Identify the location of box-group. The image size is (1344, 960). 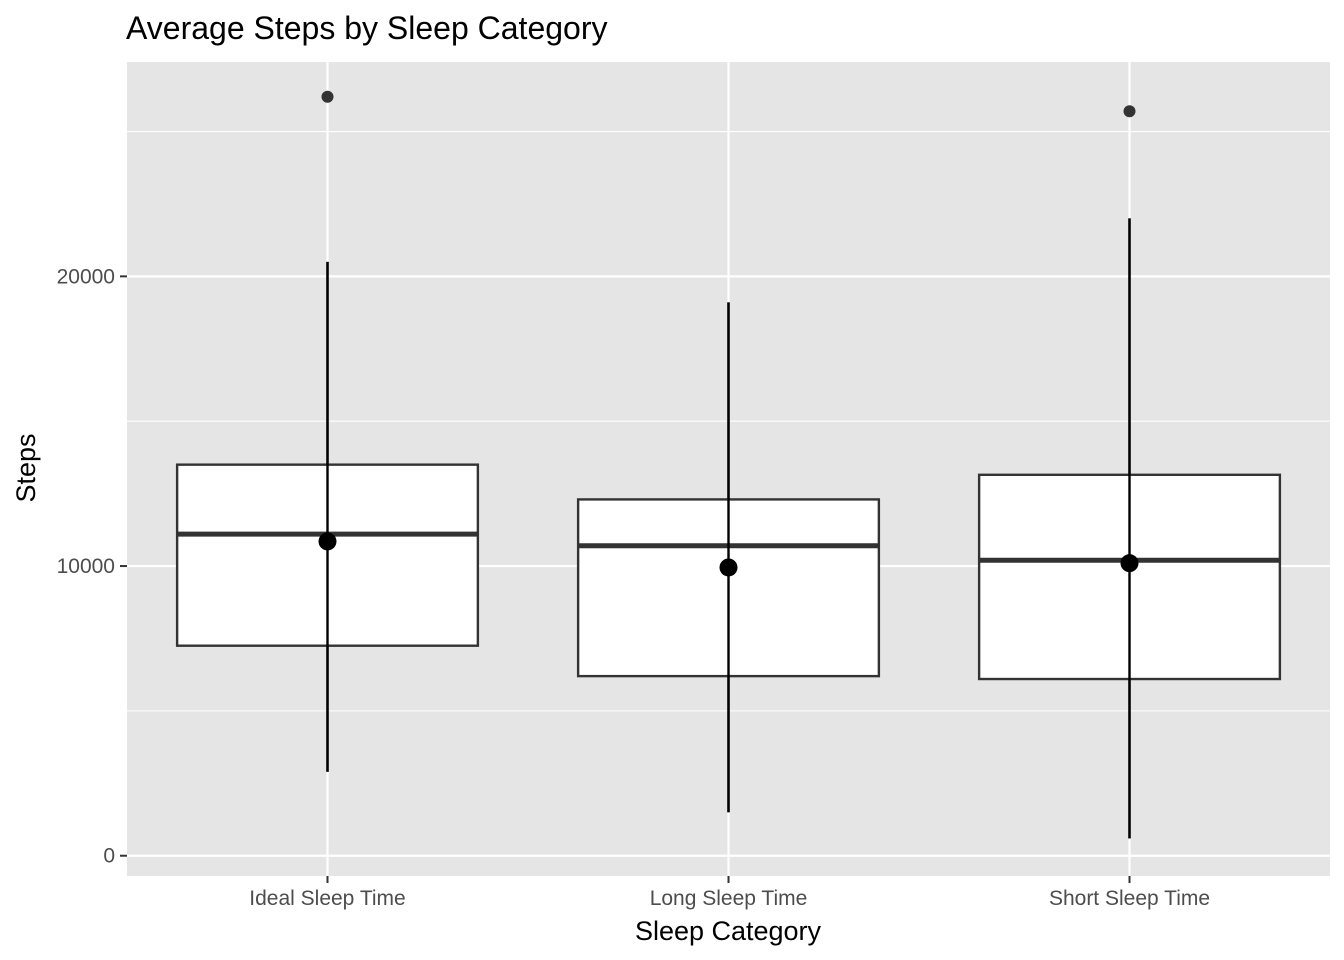
(728, 557).